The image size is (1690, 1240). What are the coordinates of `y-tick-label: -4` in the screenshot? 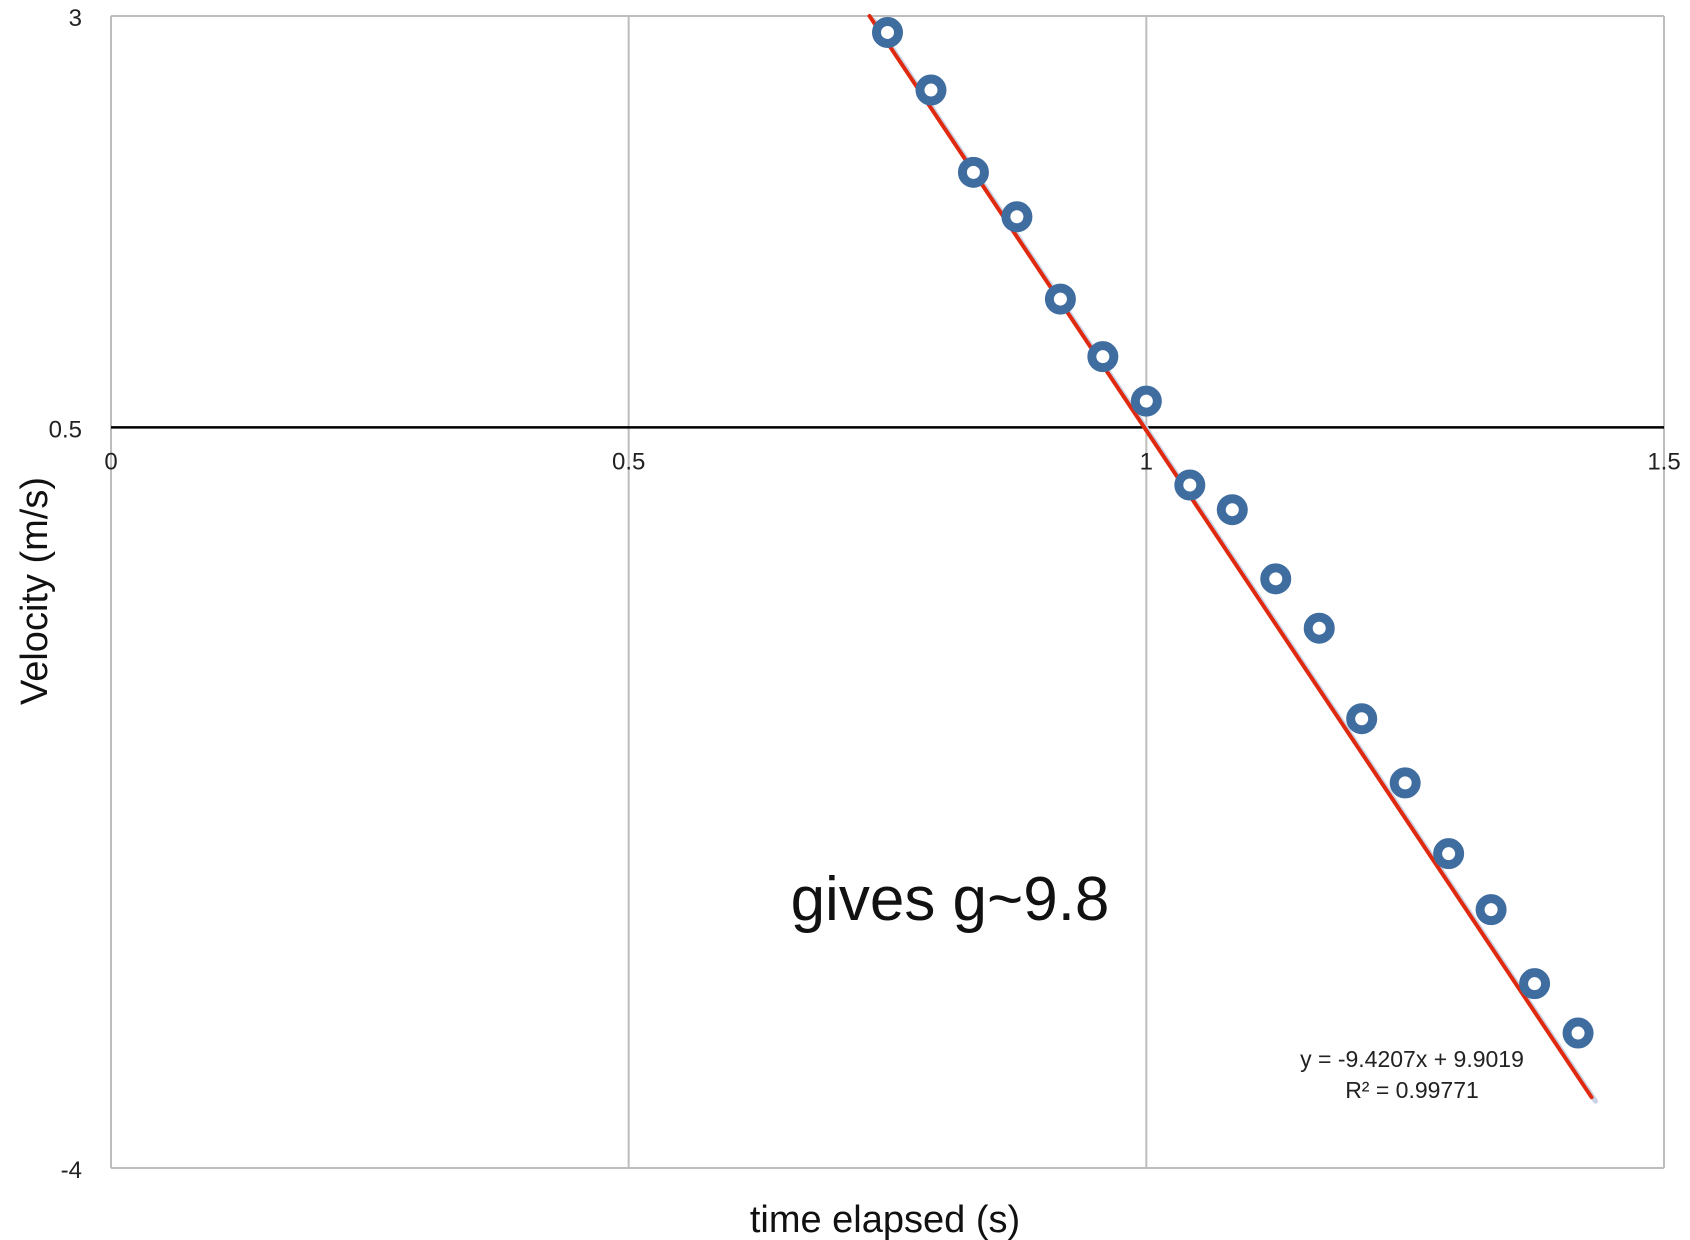 It's located at (71, 1170).